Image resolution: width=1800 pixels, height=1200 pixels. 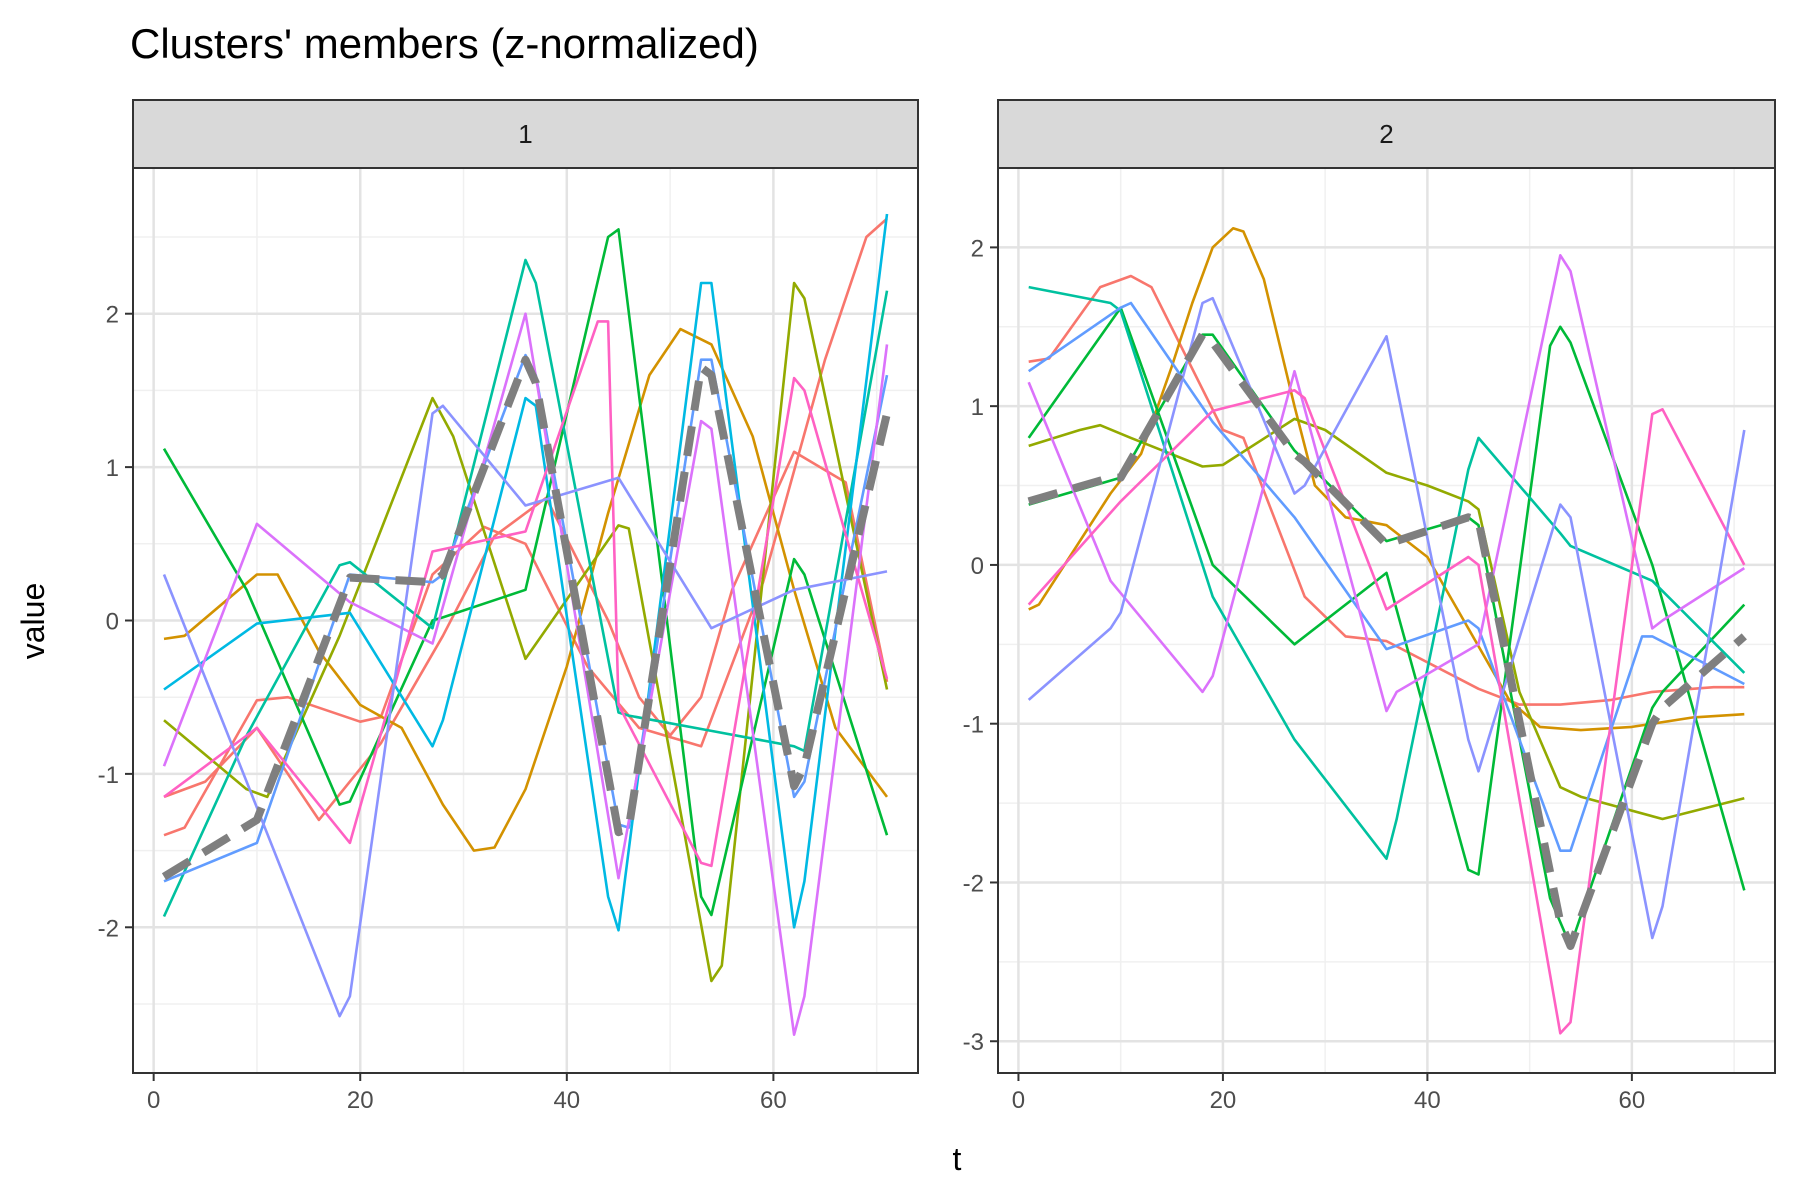 I want to click on chart-title: Clusters' members (z-normalized), so click(x=444, y=43).